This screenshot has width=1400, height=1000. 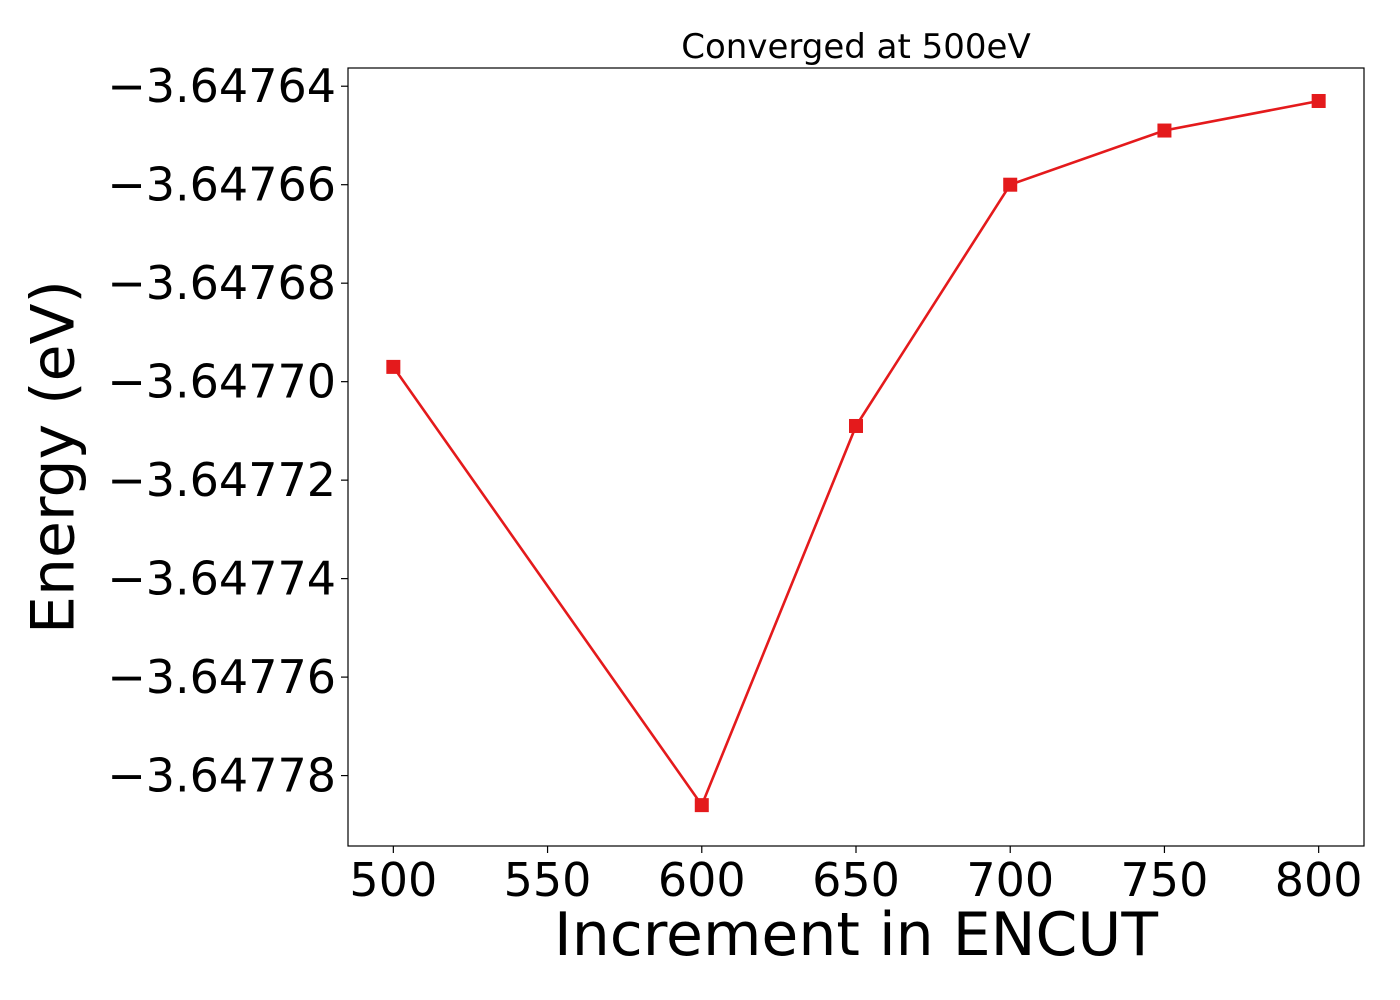 I want to click on x-tick-label: 650, so click(x=856, y=880).